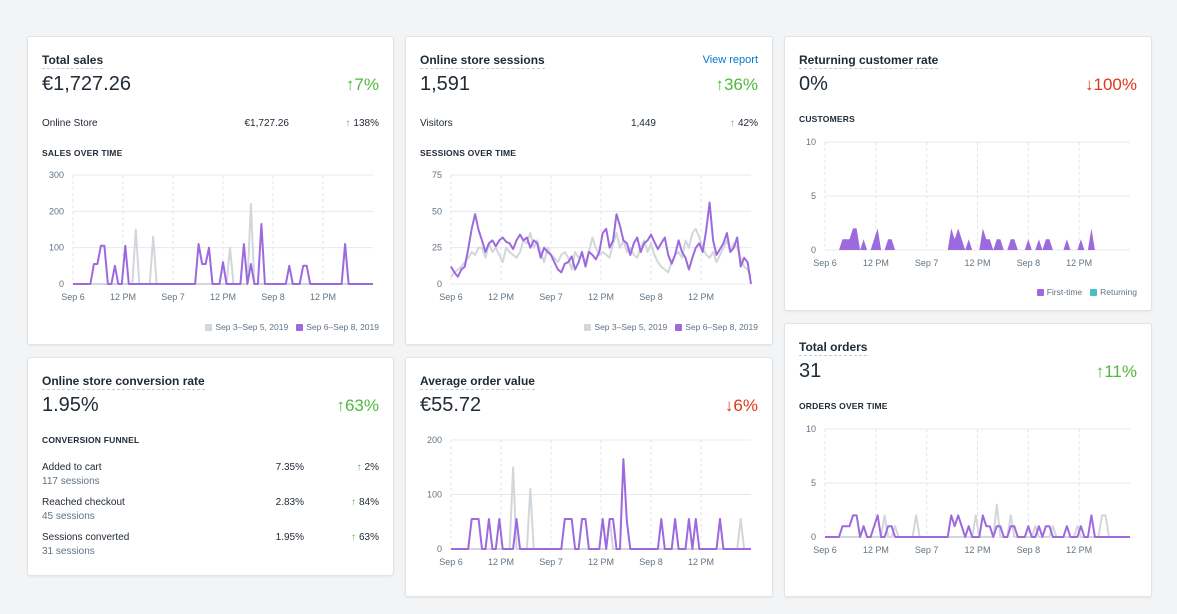 This screenshot has height=614, width=1177. What do you see at coordinates (977, 239) in the screenshot?
I see `first-time-area` at bounding box center [977, 239].